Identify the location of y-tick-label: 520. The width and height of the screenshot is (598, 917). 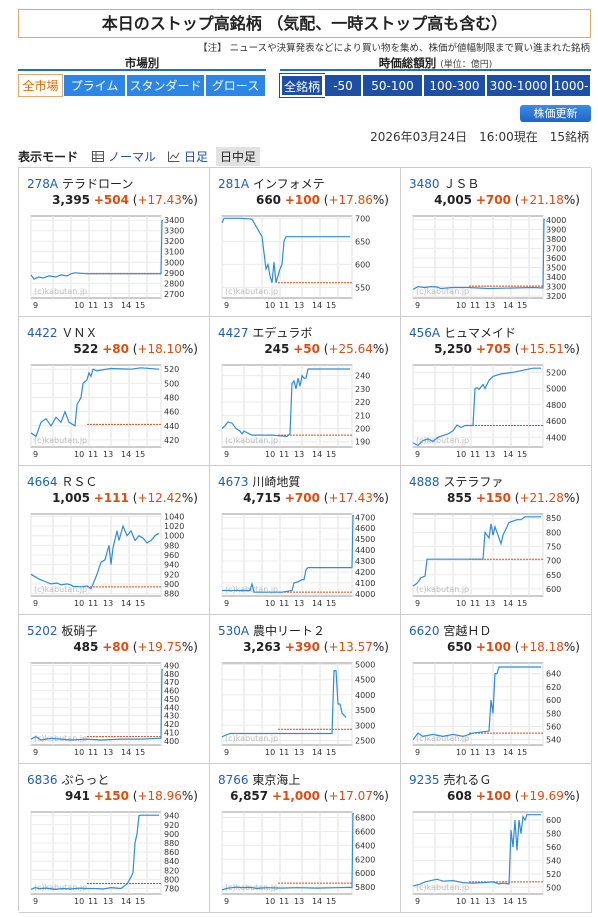
(553, 874).